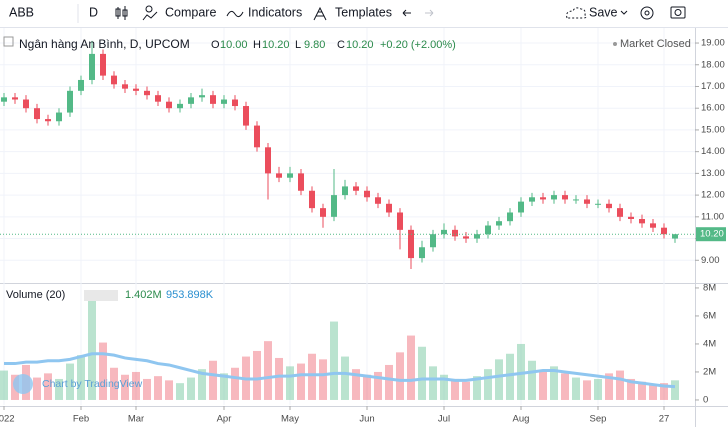 This screenshot has height=432, width=728. I want to click on save-dropdown, so click(624, 12).